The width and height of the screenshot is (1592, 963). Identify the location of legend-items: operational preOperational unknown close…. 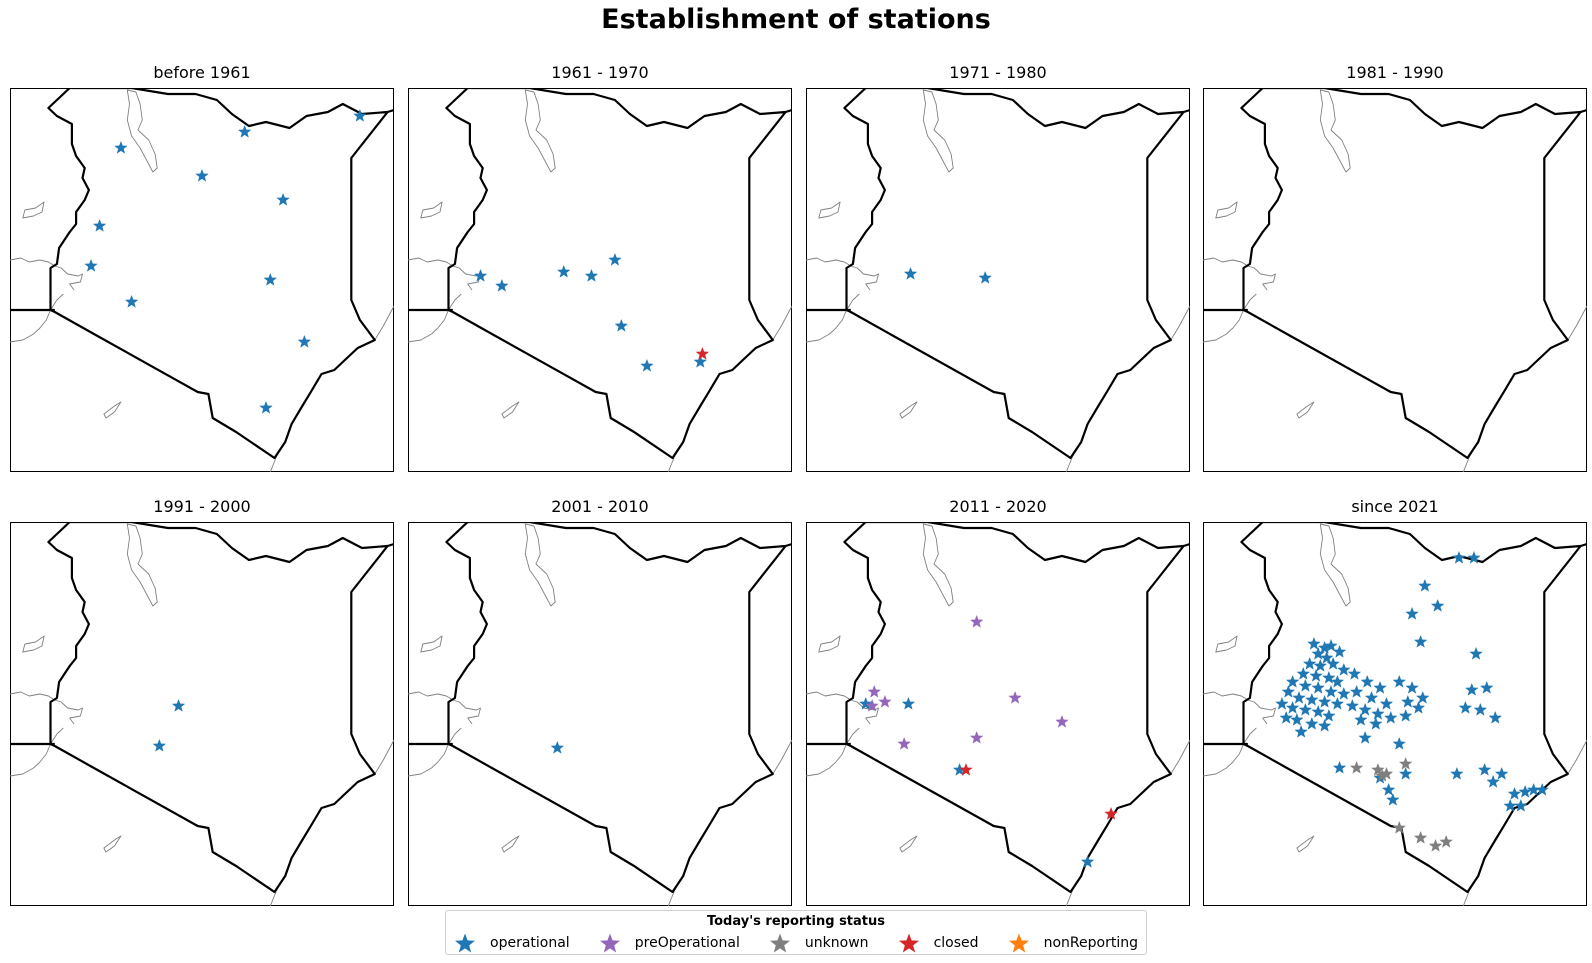
(796, 943).